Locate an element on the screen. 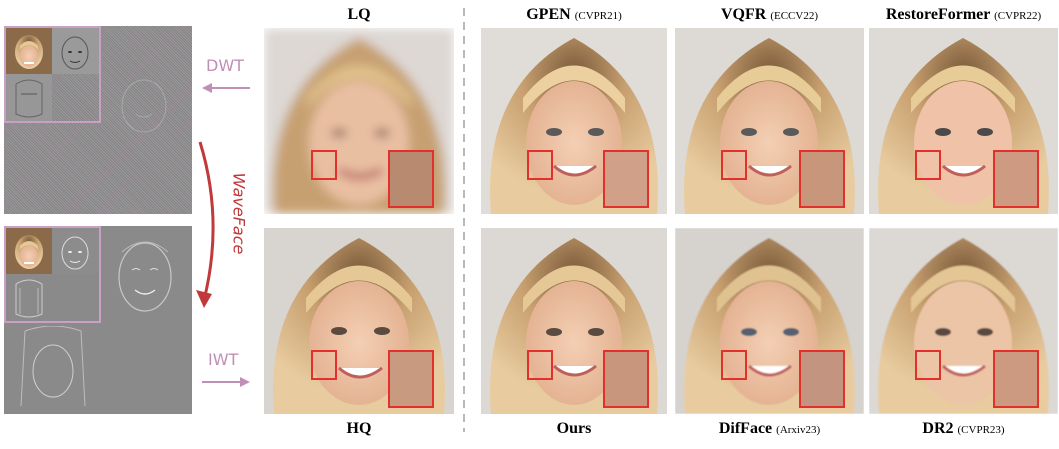 This screenshot has width=1059, height=449. face-image-dr2 is located at coordinates (963, 321).